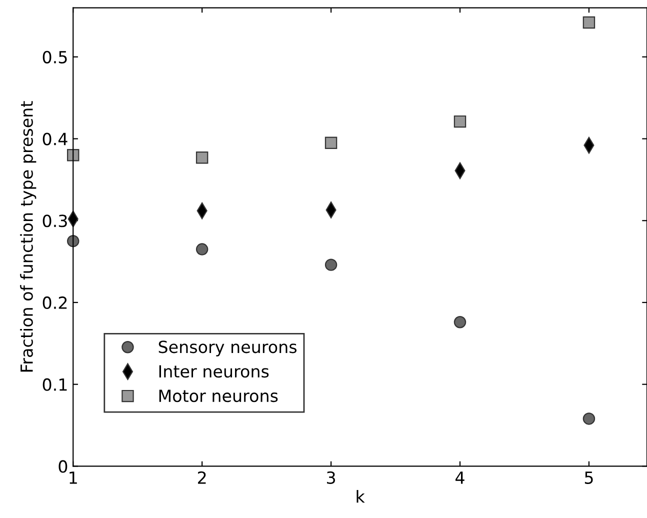 The image size is (647, 518). What do you see at coordinates (28, 236) in the screenshot?
I see `y-axis-title: Fraction of function type present` at bounding box center [28, 236].